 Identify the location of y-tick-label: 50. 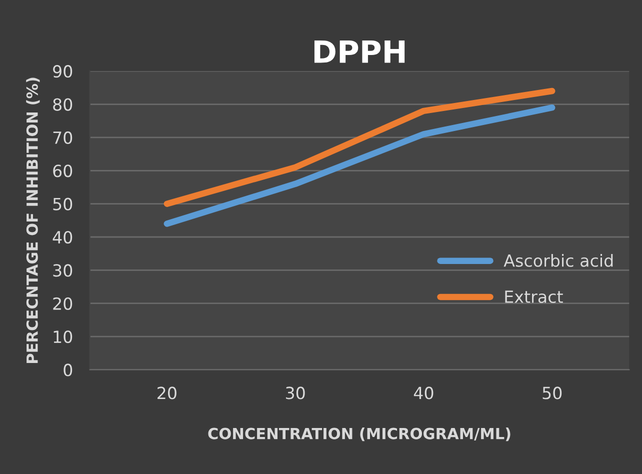
(62, 204).